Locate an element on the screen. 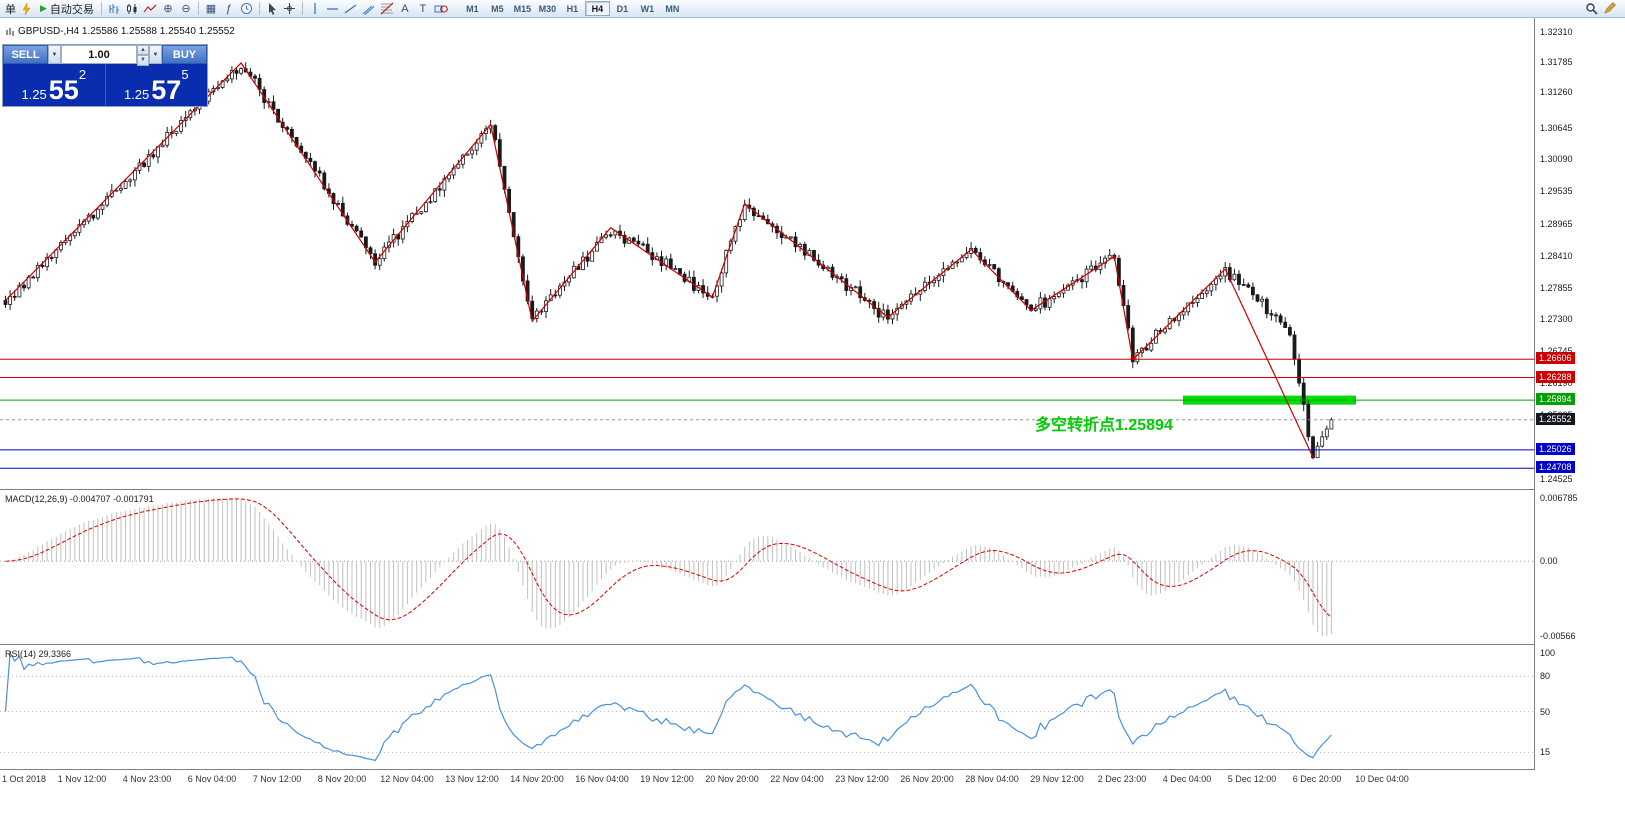 The height and width of the screenshot is (818, 1625). time-axis-label: 14 Nov 20:00 is located at coordinates (537, 779).